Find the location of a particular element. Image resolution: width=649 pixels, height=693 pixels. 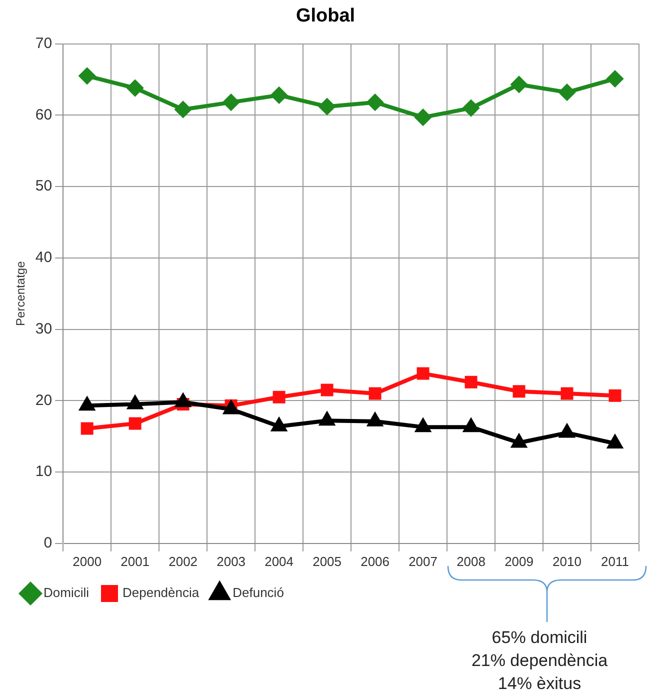

x-tick-label: 2007 is located at coordinates (423, 561).